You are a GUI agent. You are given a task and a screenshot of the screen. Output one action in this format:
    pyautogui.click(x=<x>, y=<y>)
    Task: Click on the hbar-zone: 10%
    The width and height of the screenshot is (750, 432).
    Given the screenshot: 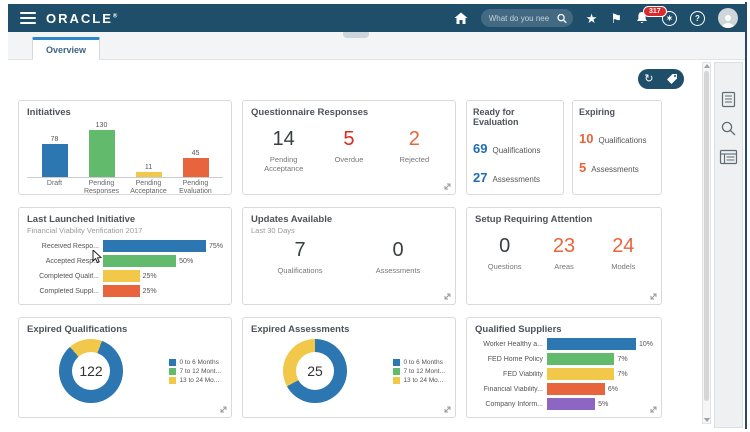 What is the action you would take?
    pyautogui.click(x=600, y=344)
    